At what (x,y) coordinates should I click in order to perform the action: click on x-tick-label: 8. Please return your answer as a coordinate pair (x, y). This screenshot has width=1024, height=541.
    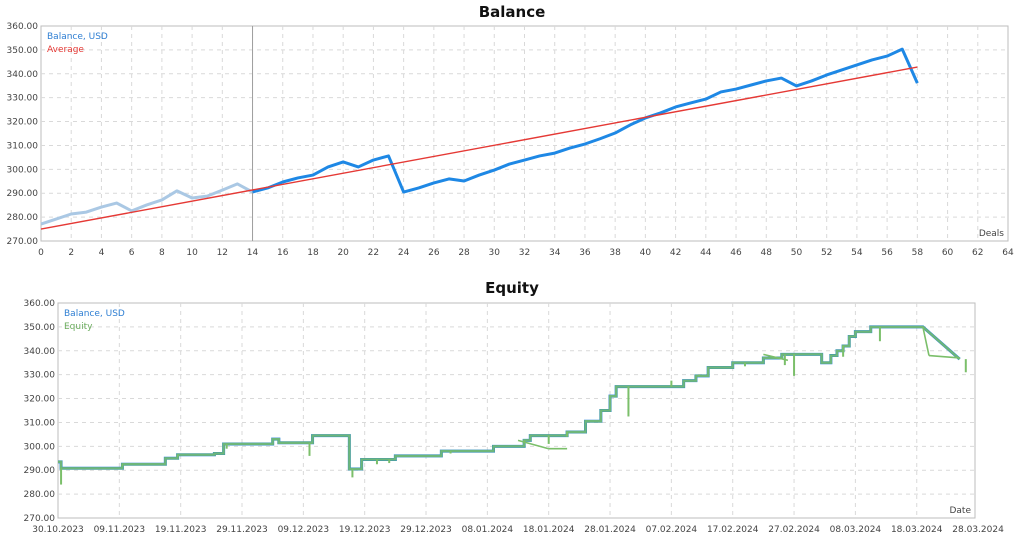
    Looking at the image, I should click on (162, 253).